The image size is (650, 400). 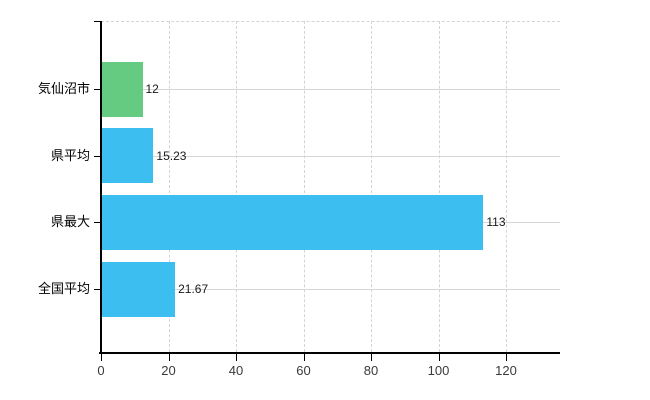 What do you see at coordinates (371, 370) in the screenshot?
I see `x-tick-label: 80` at bounding box center [371, 370].